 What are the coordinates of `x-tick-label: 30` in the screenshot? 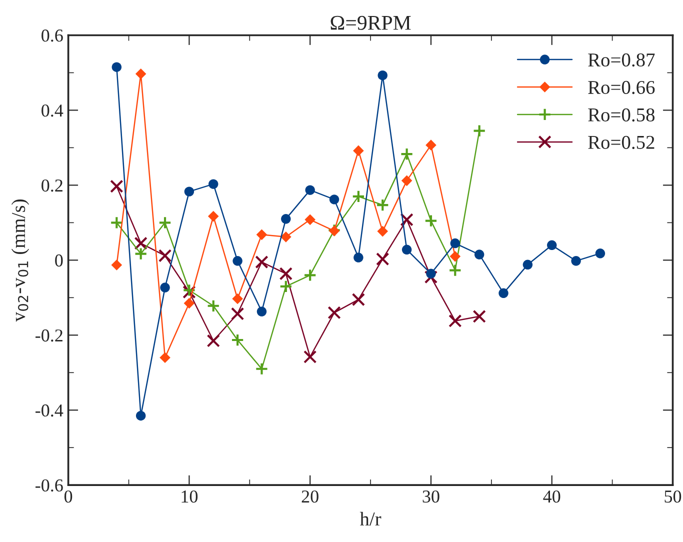 It's located at (431, 496).